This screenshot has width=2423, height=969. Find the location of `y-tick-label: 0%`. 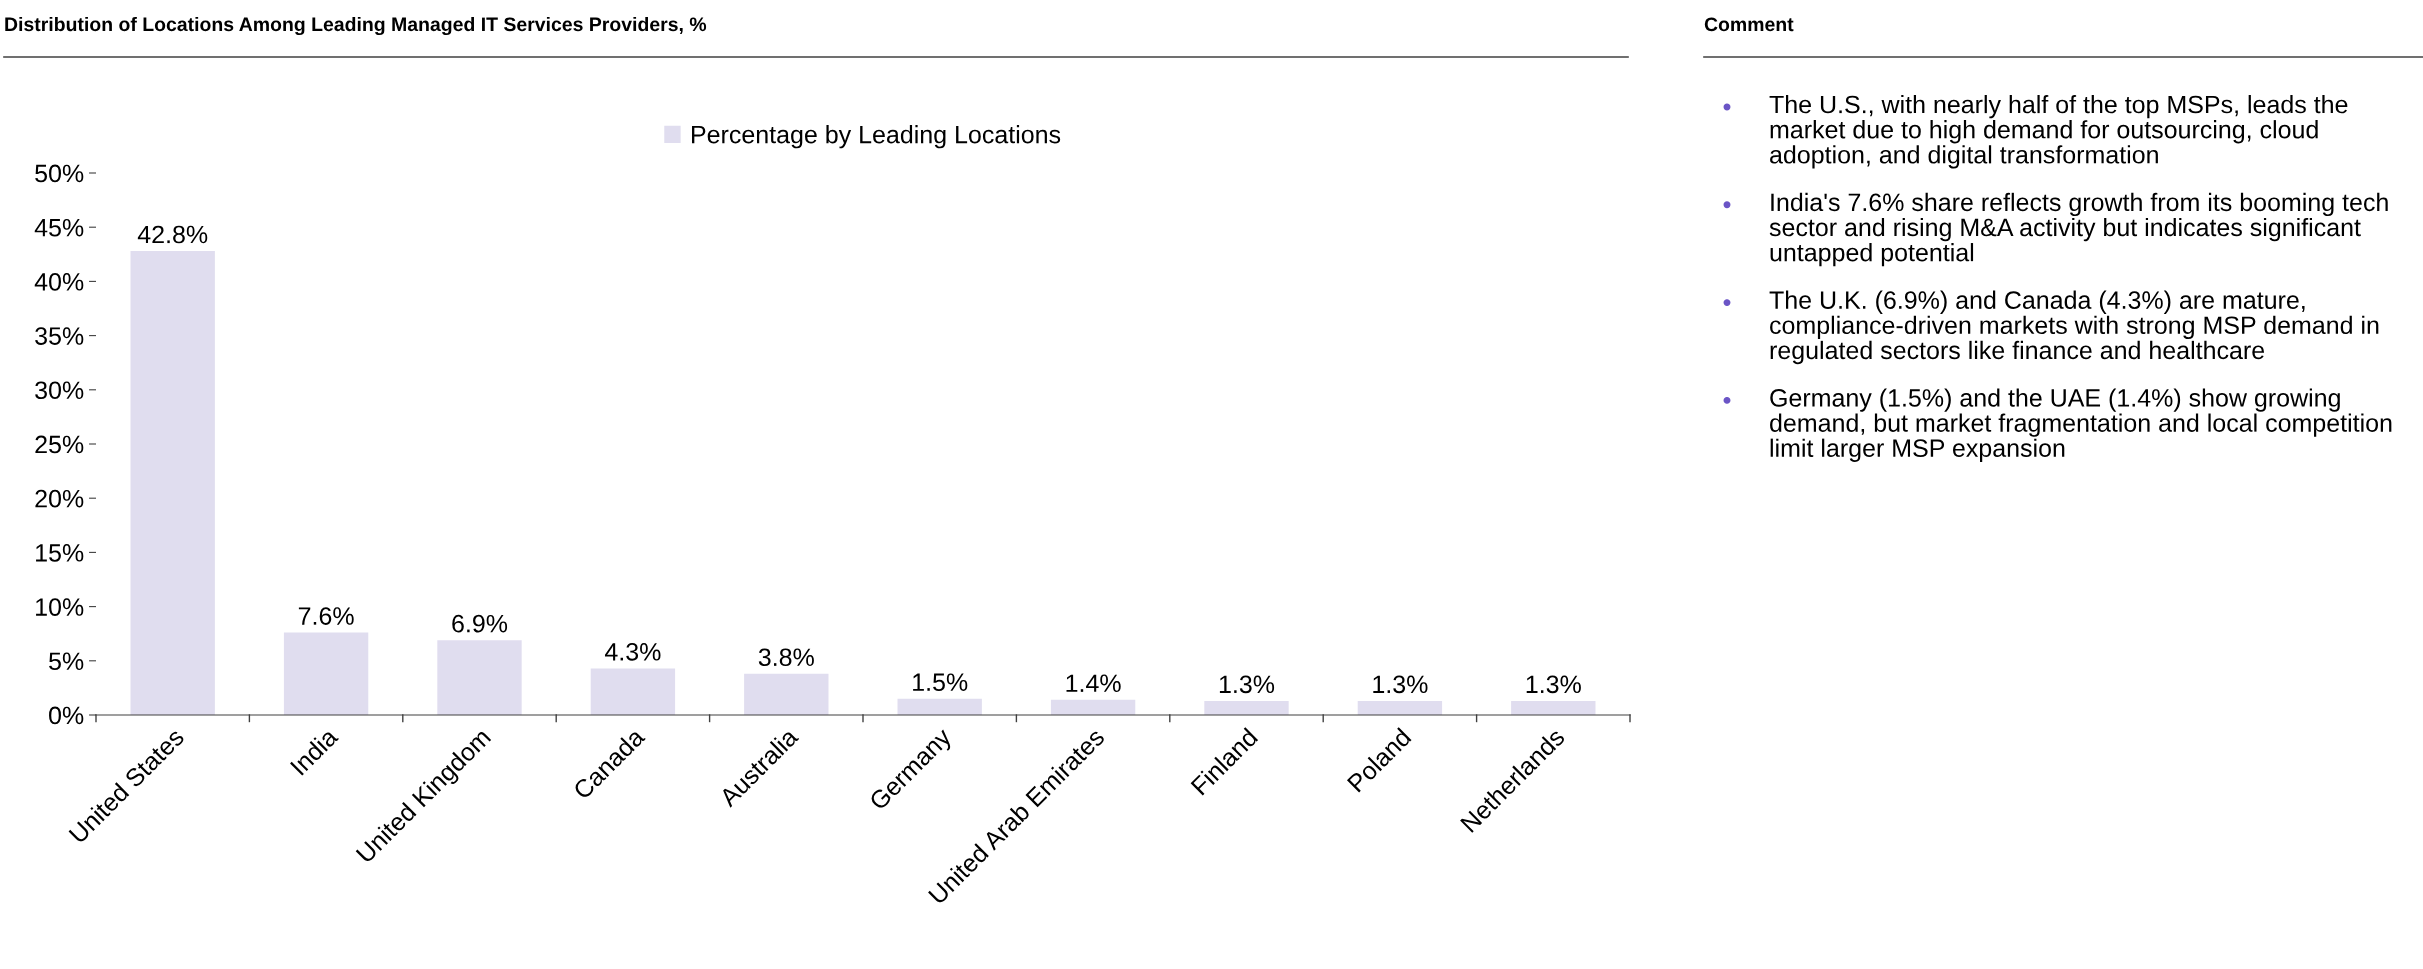

y-tick-label: 0% is located at coordinates (66, 715).